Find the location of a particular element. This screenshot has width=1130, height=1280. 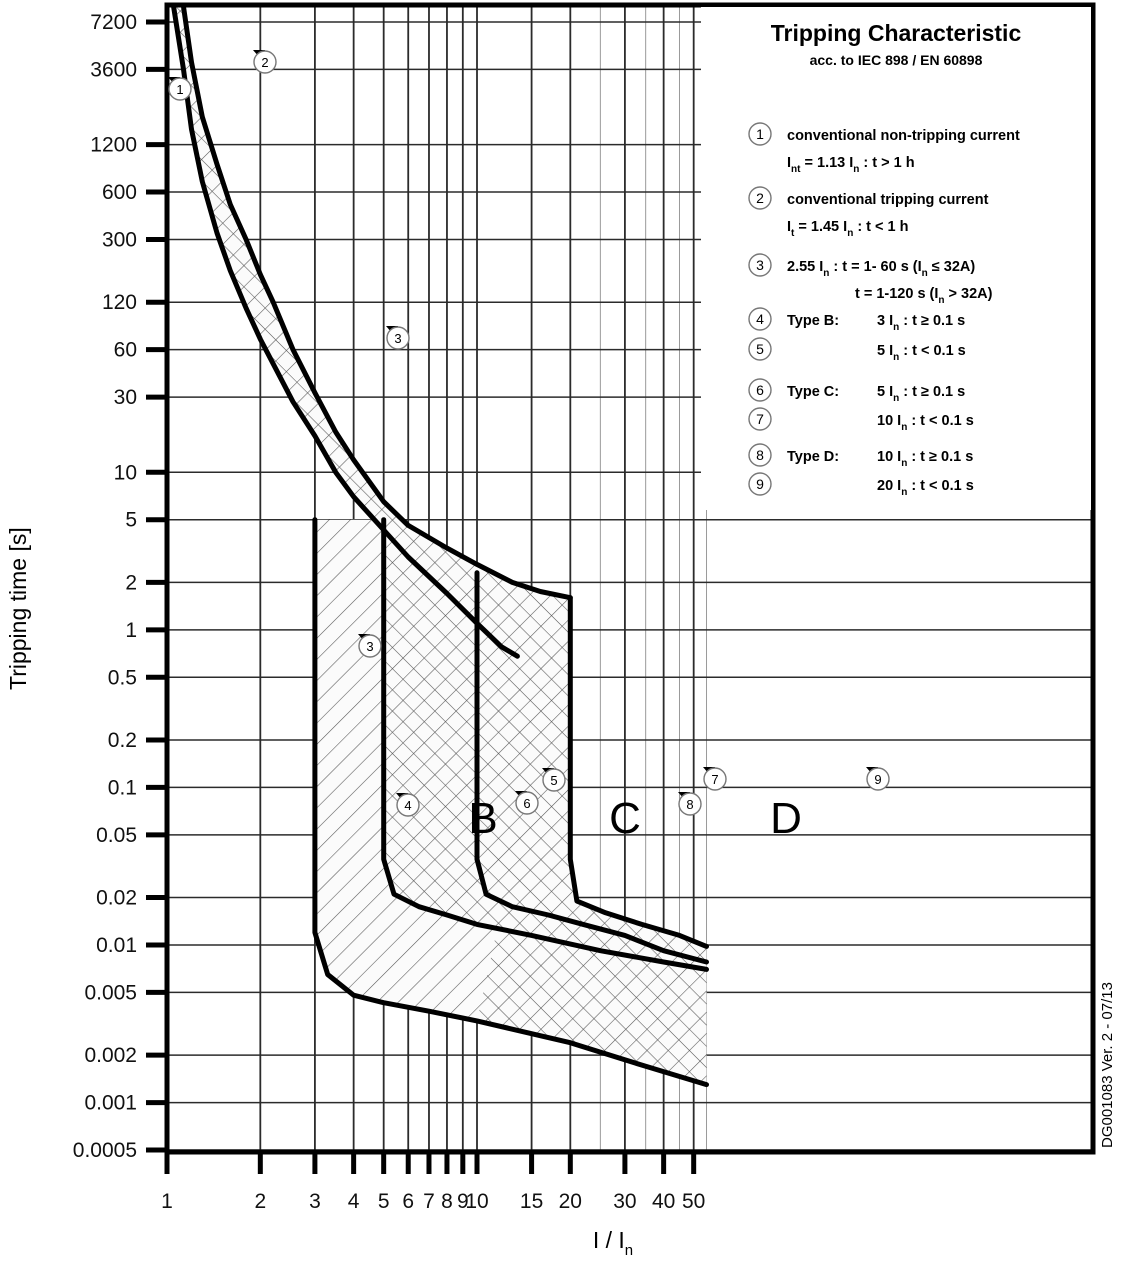

legend-cond-4: 3 In : t ≥ 0.1 s is located at coordinates (921, 323).